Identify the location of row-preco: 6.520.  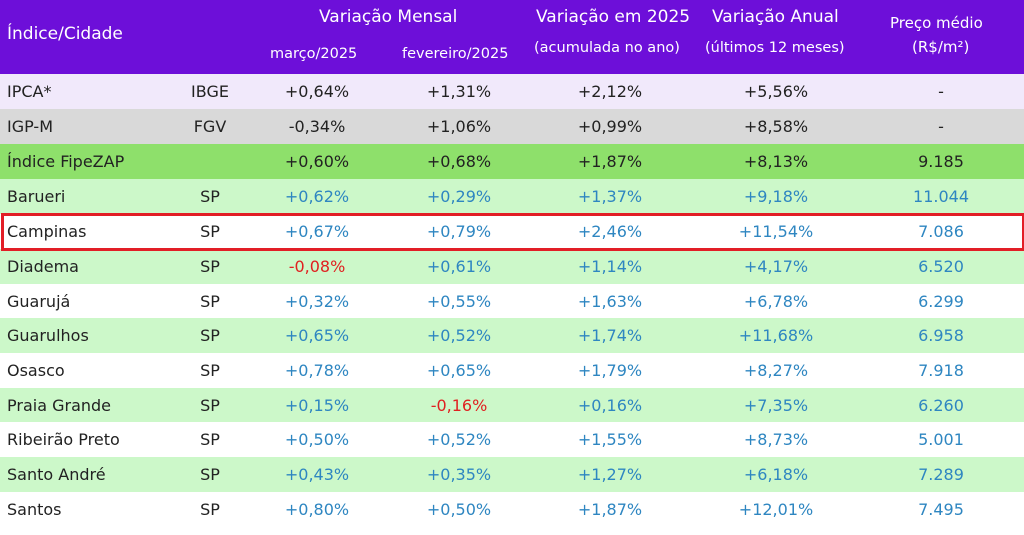
(941, 266).